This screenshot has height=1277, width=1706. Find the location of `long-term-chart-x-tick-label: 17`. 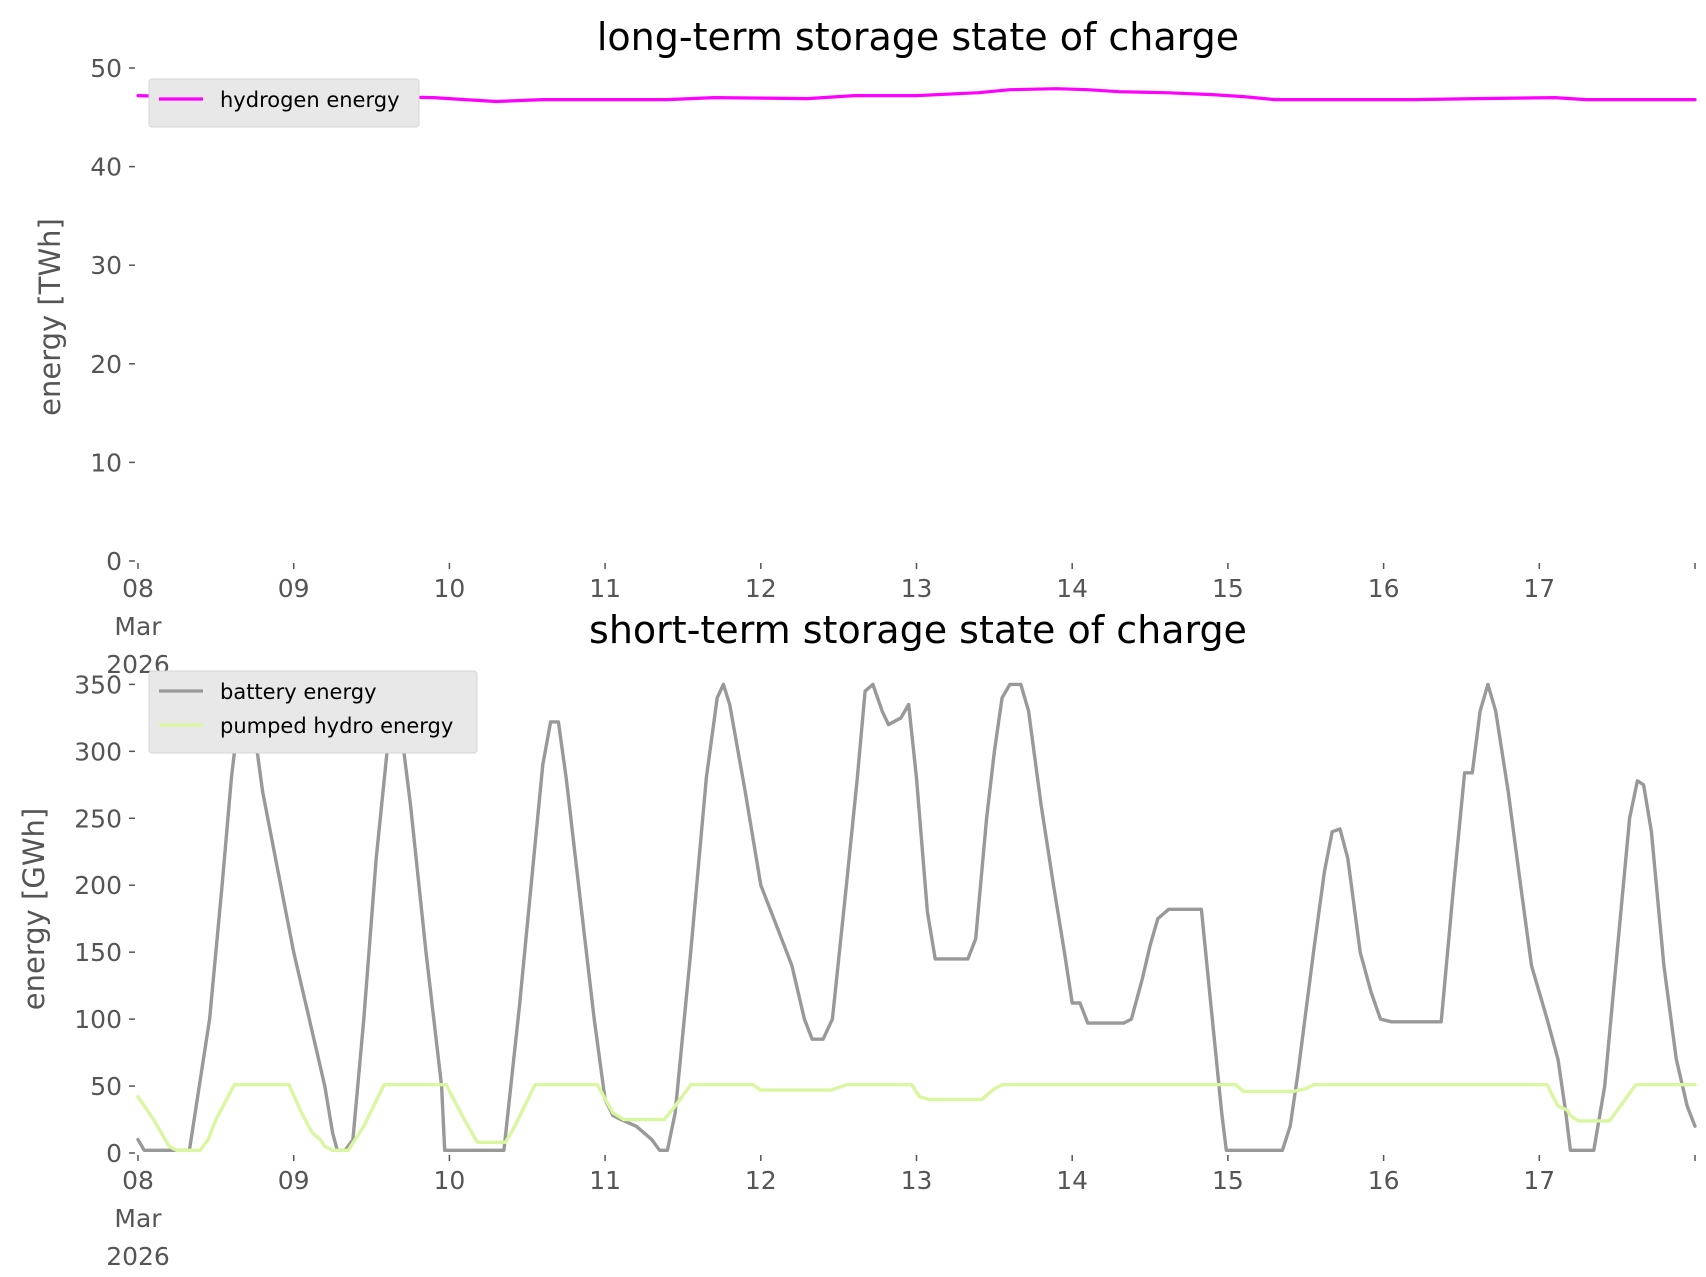

long-term-chart-x-tick-label: 17 is located at coordinates (1539, 588).